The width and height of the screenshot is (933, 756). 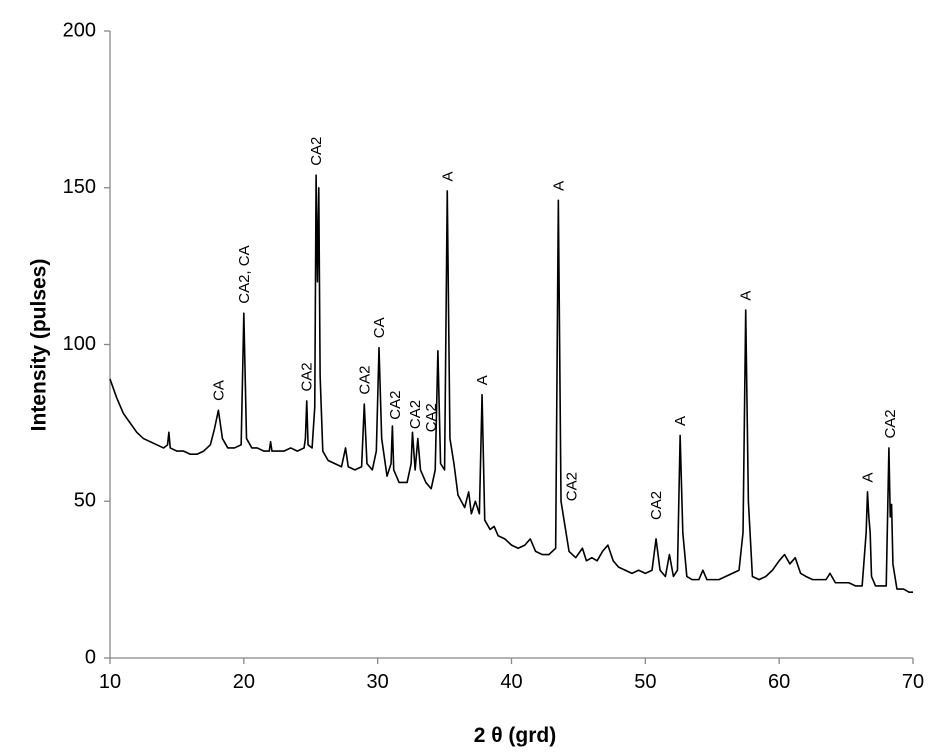 I want to click on x-tick-label: 70, so click(x=913, y=682).